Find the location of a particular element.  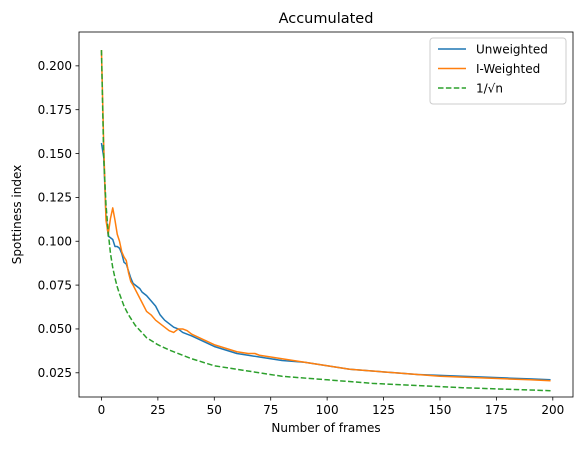

x-axis: 0 25 50 75 100 125 150 175 200 is located at coordinates (331, 407).